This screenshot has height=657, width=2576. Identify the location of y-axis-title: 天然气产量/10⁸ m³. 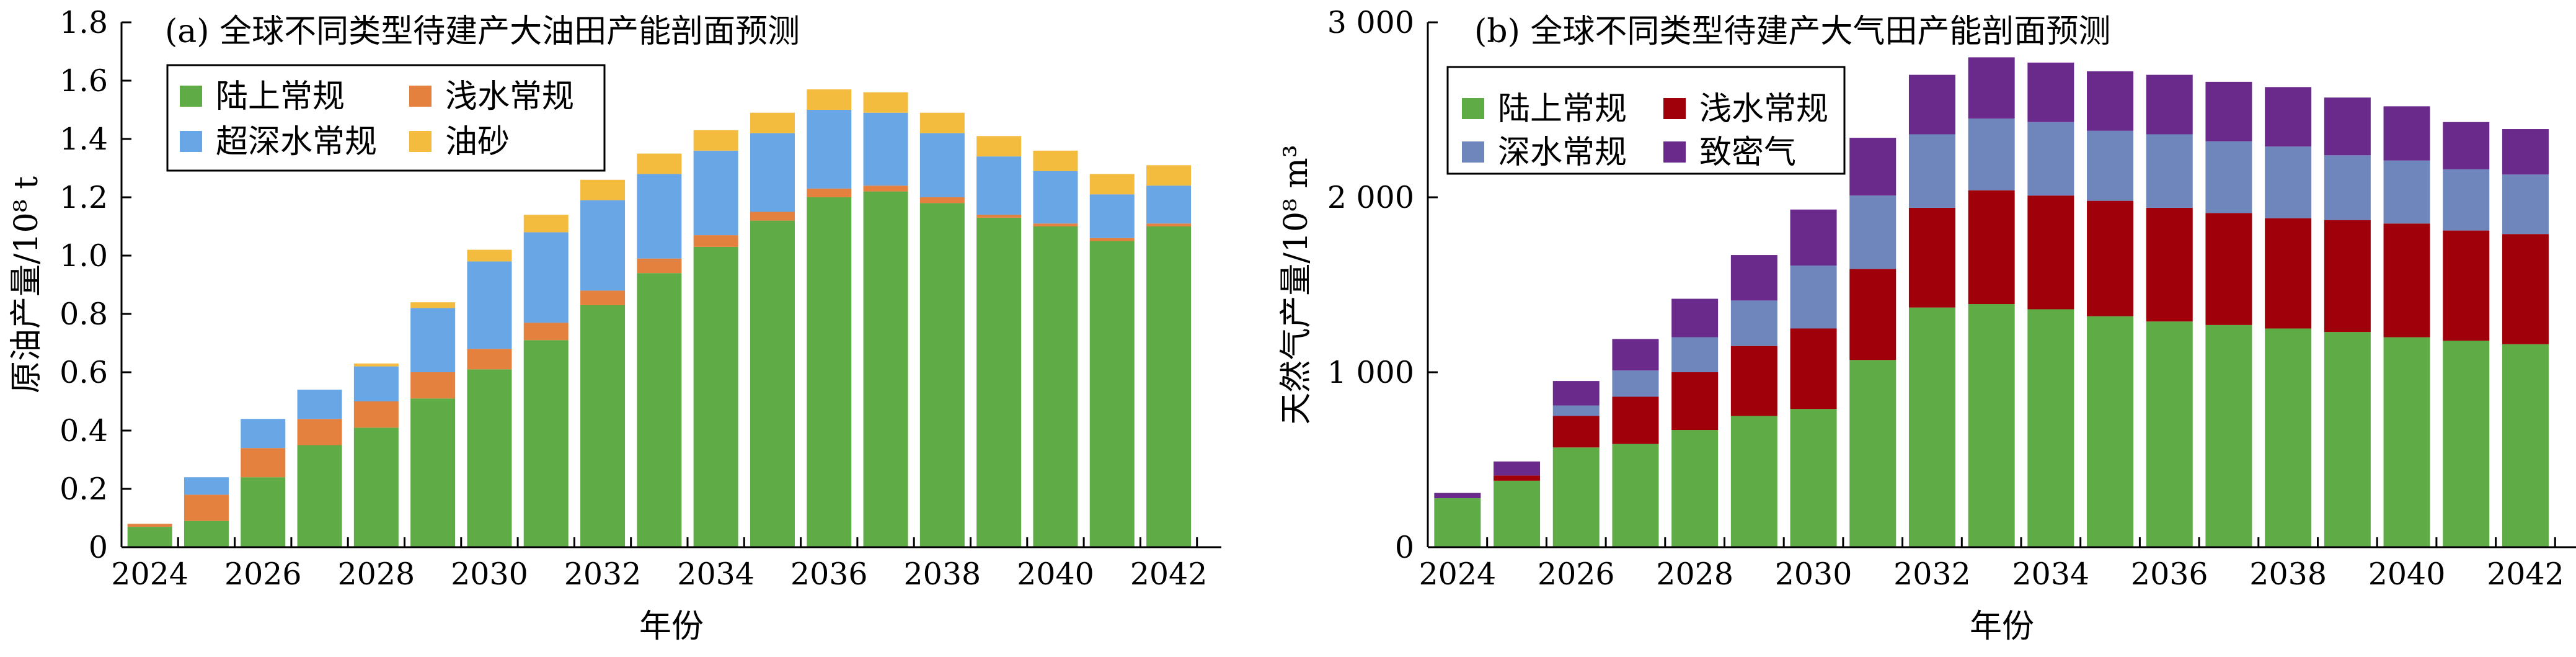
(1296, 284).